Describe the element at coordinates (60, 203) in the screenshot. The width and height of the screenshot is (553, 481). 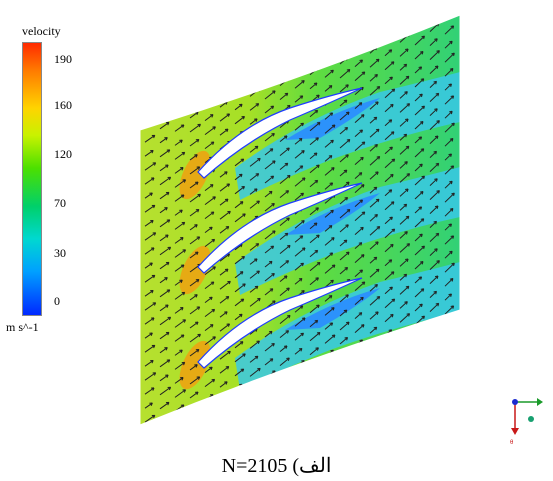
I see `legend-tick: 70` at that location.